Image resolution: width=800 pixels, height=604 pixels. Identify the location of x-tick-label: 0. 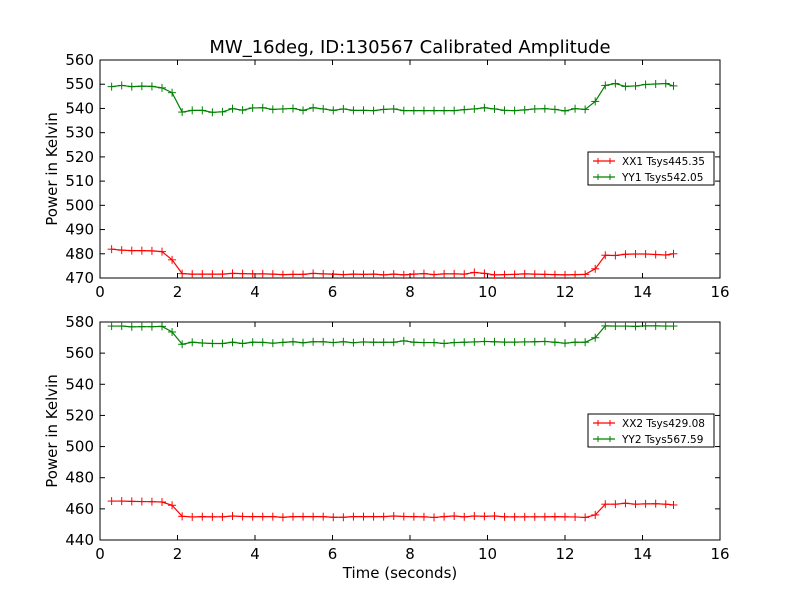
(100, 292).